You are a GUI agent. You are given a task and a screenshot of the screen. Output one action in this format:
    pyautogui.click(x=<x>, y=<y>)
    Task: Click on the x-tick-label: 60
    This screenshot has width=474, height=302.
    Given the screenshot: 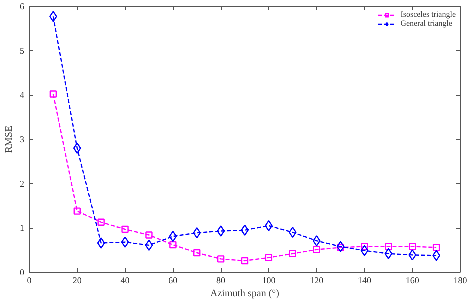 What is the action you would take?
    pyautogui.click(x=173, y=281)
    